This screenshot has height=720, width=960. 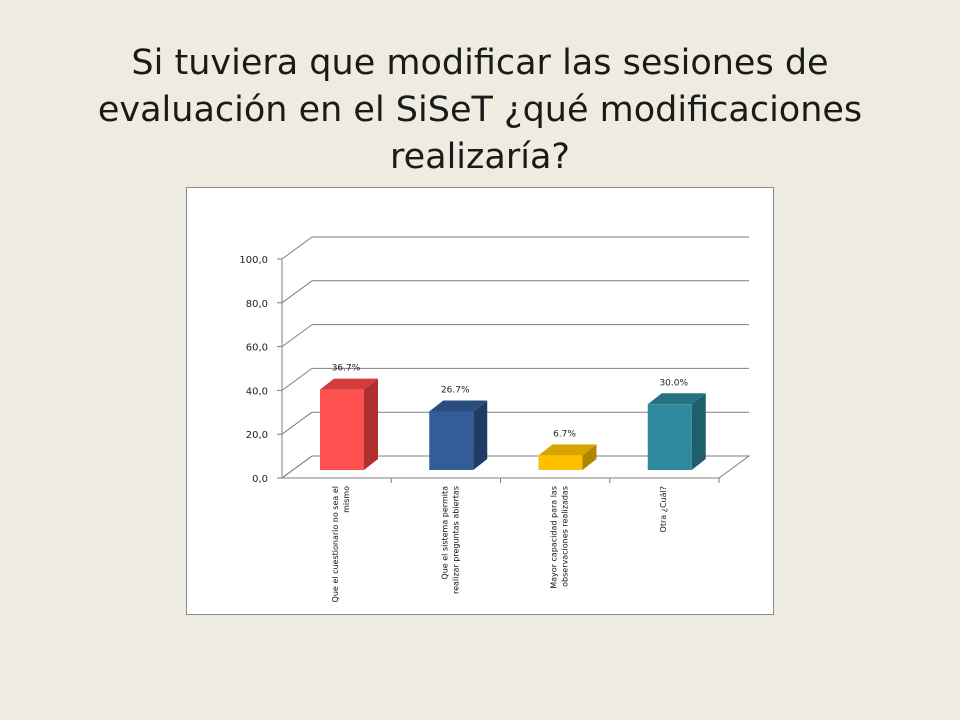 What do you see at coordinates (257, 435) in the screenshot?
I see `y-tick-label: 20,0` at bounding box center [257, 435].